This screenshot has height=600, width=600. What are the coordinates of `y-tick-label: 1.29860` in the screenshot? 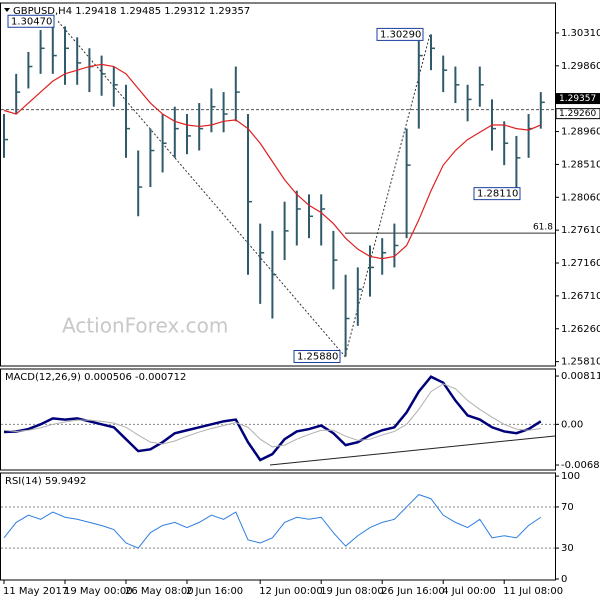 It's located at (580, 66).